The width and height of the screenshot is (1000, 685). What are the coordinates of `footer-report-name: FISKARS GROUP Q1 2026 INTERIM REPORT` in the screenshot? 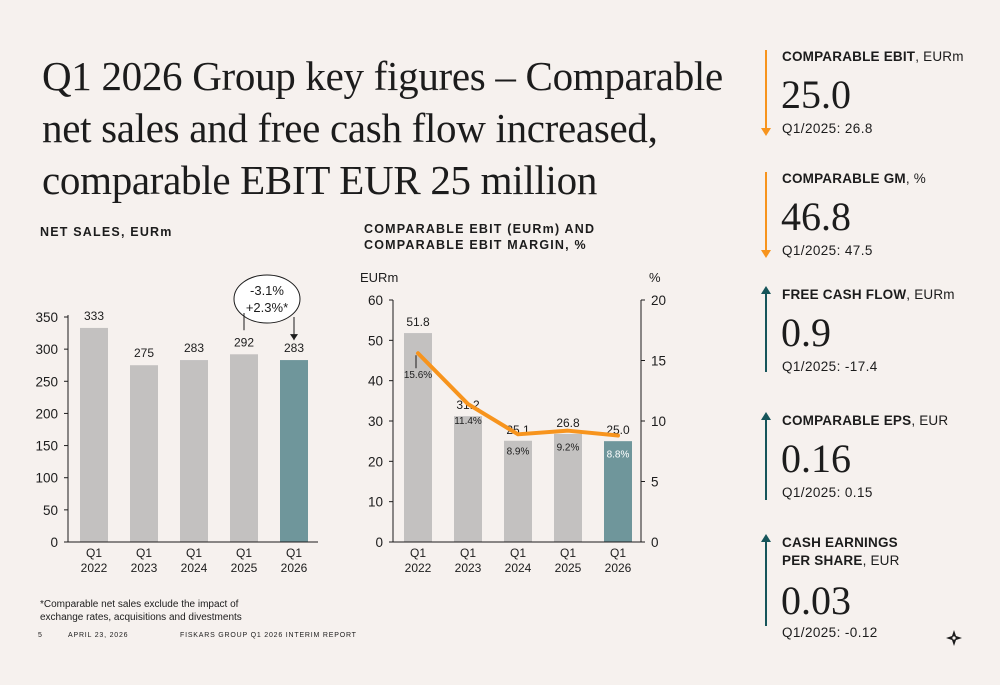 It's located at (268, 635).